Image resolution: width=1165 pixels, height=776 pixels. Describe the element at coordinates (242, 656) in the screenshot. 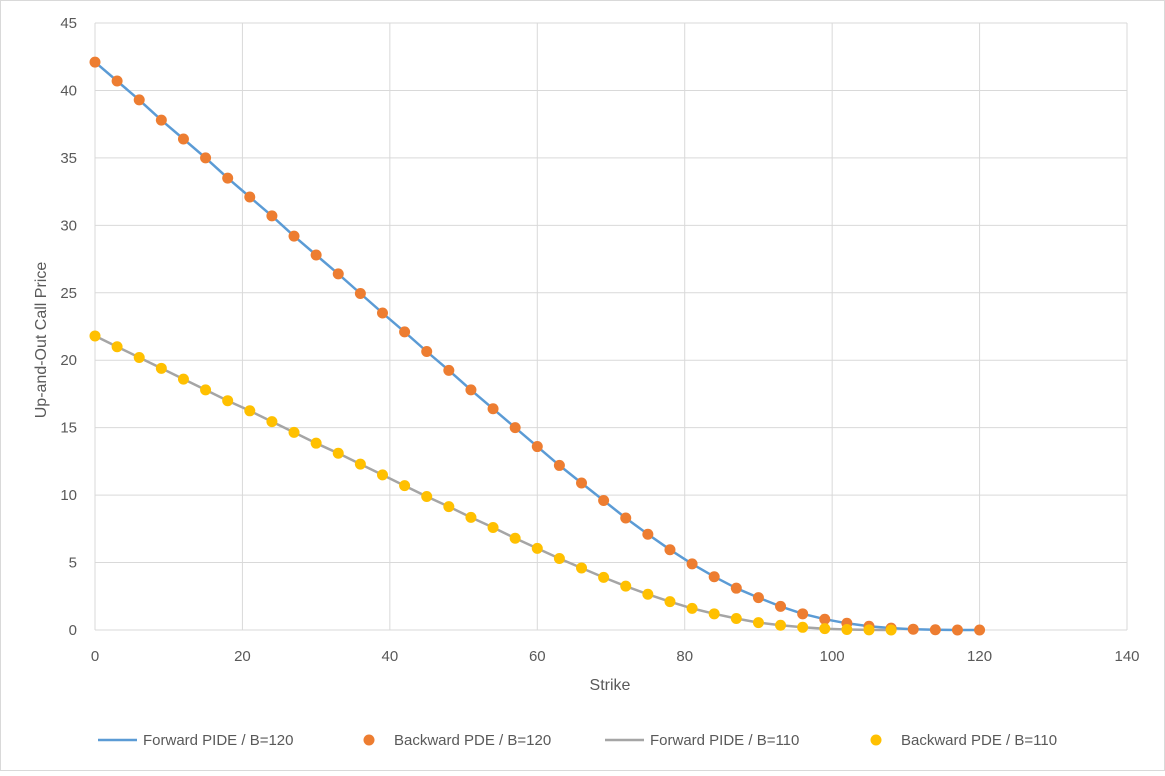

I see `x-tick-label: 20` at that location.